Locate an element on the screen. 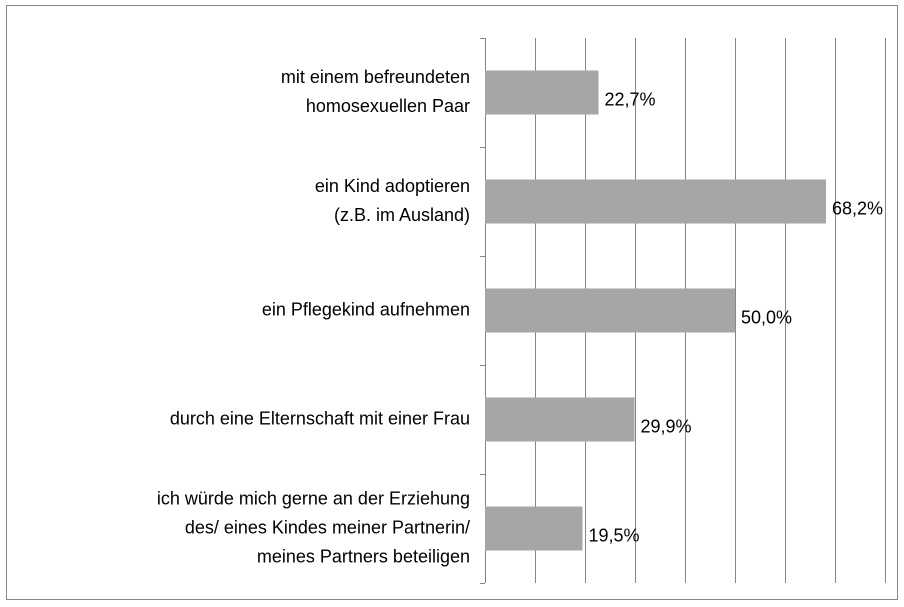 The image size is (904, 607). category-label-line: meines Partners beteiligen is located at coordinates (363, 556).